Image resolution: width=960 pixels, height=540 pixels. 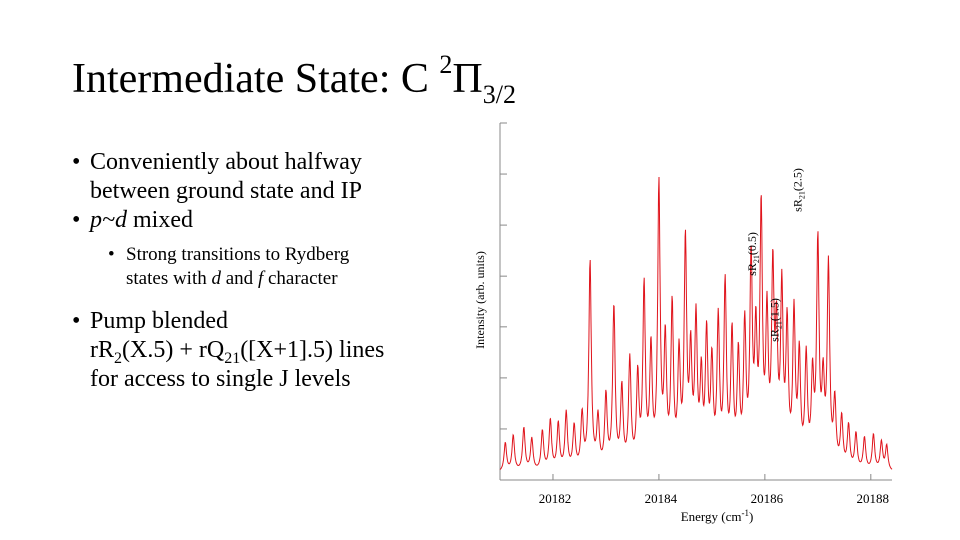 What do you see at coordinates (118, 358) in the screenshot?
I see `bullet-pump-rr-sub: 2` at bounding box center [118, 358].